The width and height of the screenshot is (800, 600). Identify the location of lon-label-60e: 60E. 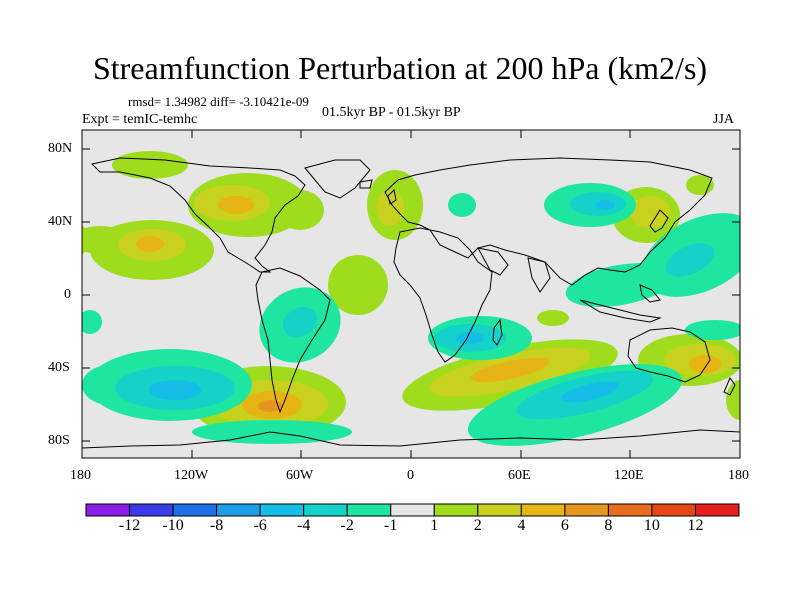
(519, 475).